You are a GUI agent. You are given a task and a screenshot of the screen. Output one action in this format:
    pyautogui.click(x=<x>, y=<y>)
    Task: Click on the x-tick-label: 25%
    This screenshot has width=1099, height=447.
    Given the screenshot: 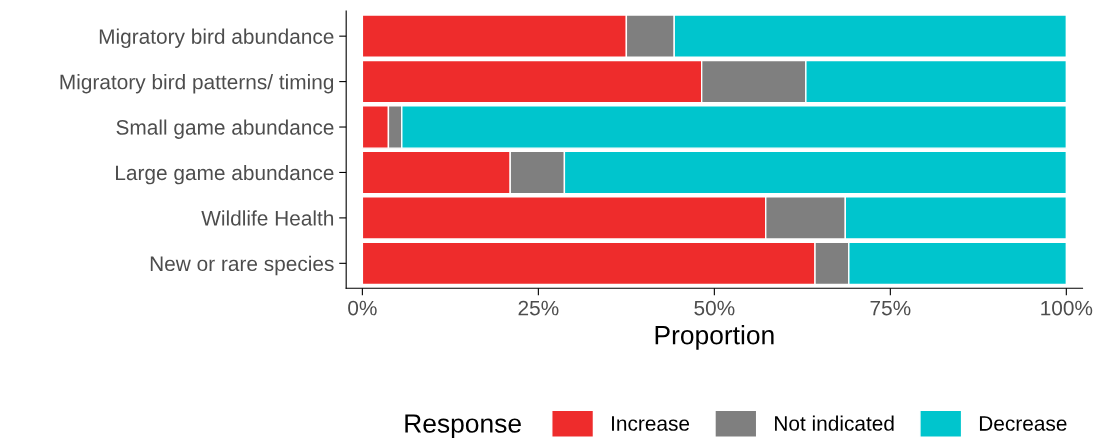 What is the action you would take?
    pyautogui.click(x=538, y=308)
    